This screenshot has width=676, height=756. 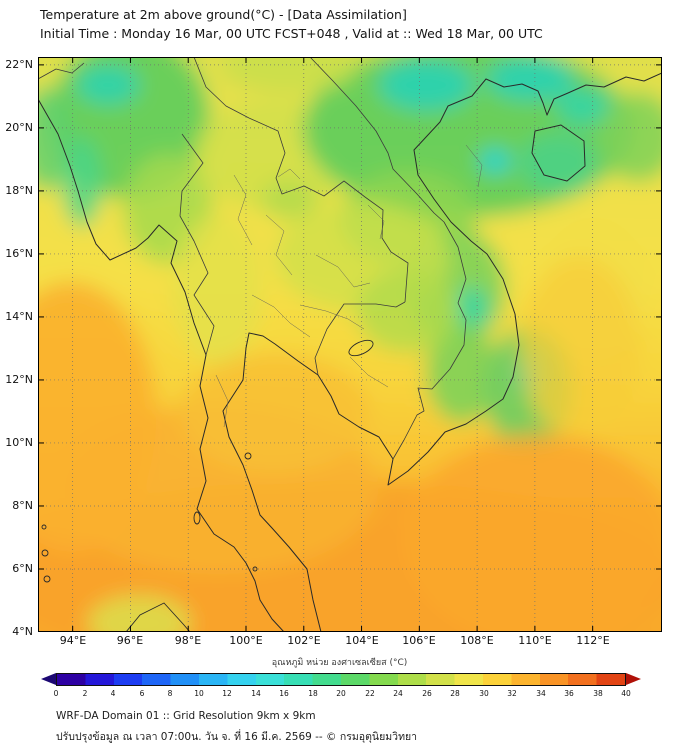 I want to click on lon-tick-label: 112°E, so click(x=593, y=640).